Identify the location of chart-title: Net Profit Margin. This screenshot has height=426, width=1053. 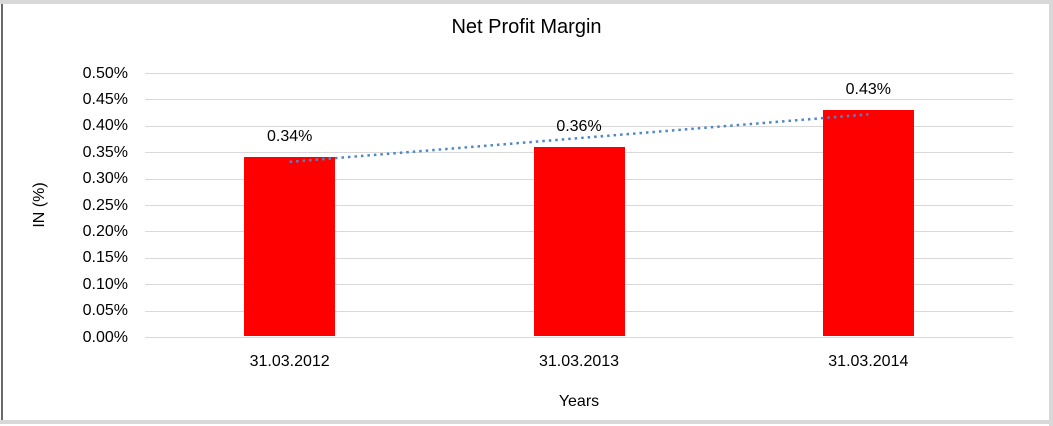
(526, 27).